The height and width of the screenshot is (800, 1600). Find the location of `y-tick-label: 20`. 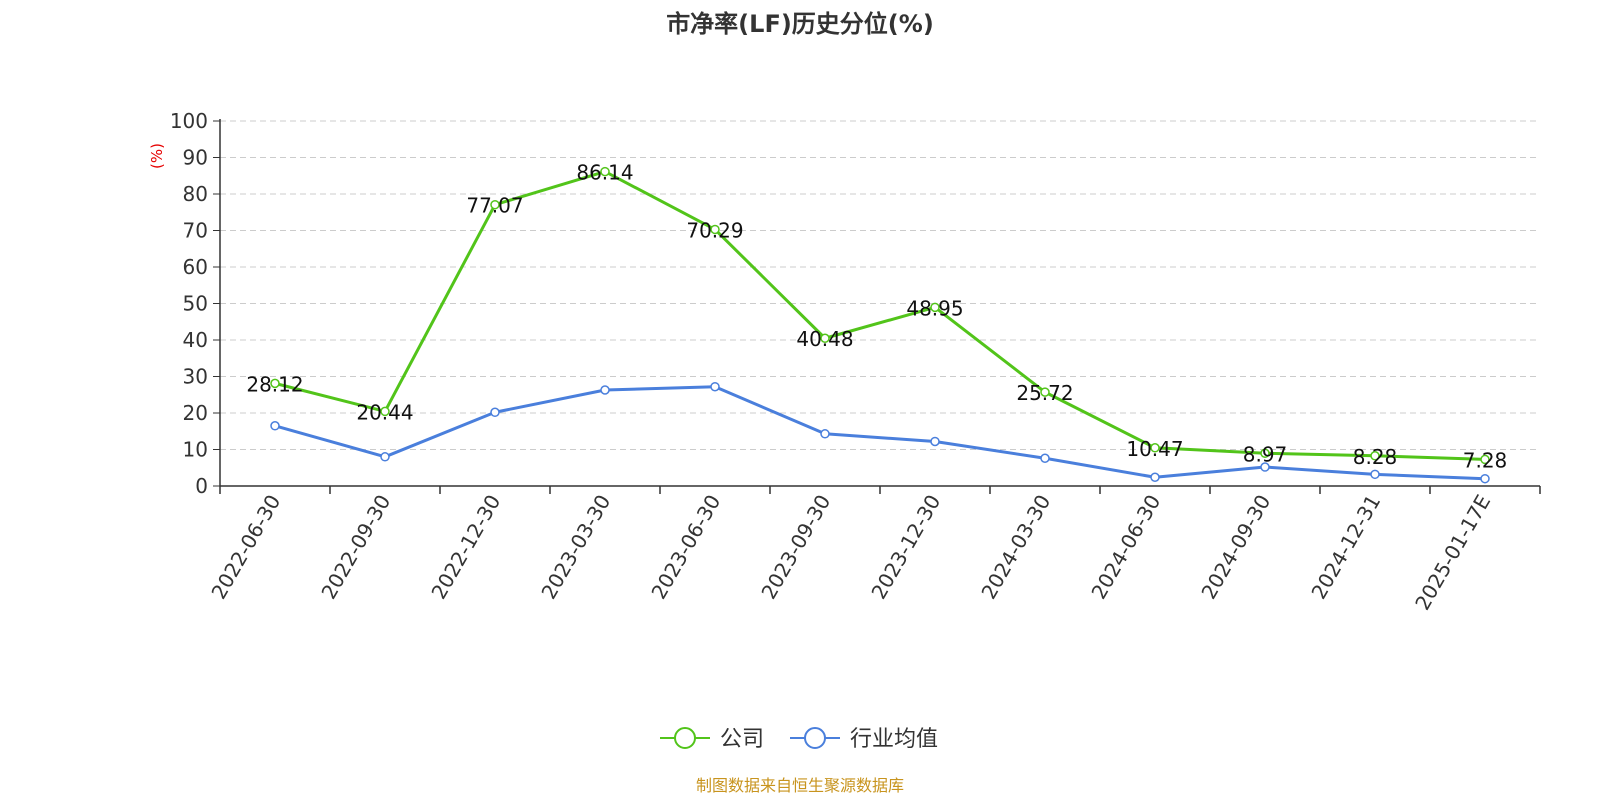

y-tick-label: 20 is located at coordinates (195, 413).